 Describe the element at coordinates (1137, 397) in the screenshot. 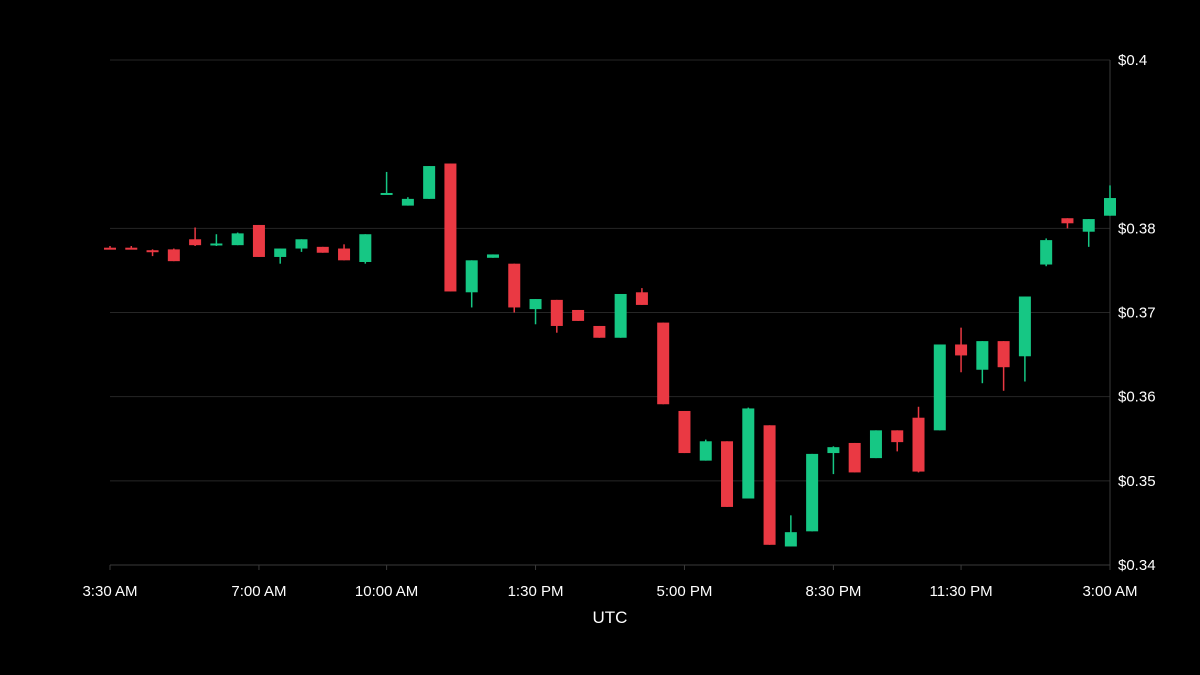

I see `y-tick-label: $0.36` at that location.